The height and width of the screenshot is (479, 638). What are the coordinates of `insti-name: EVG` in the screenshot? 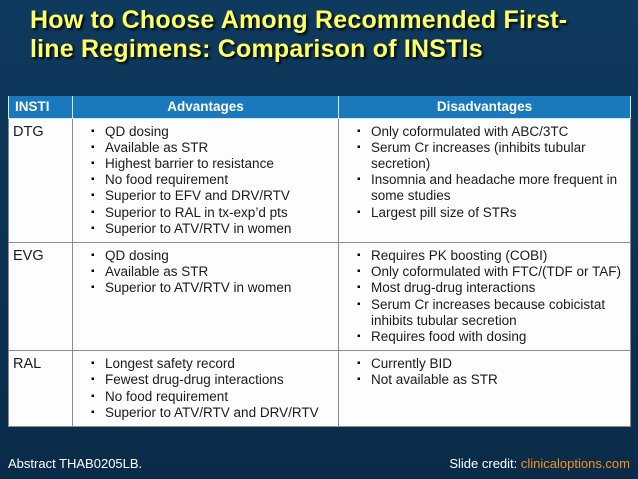 It's located at (40, 296).